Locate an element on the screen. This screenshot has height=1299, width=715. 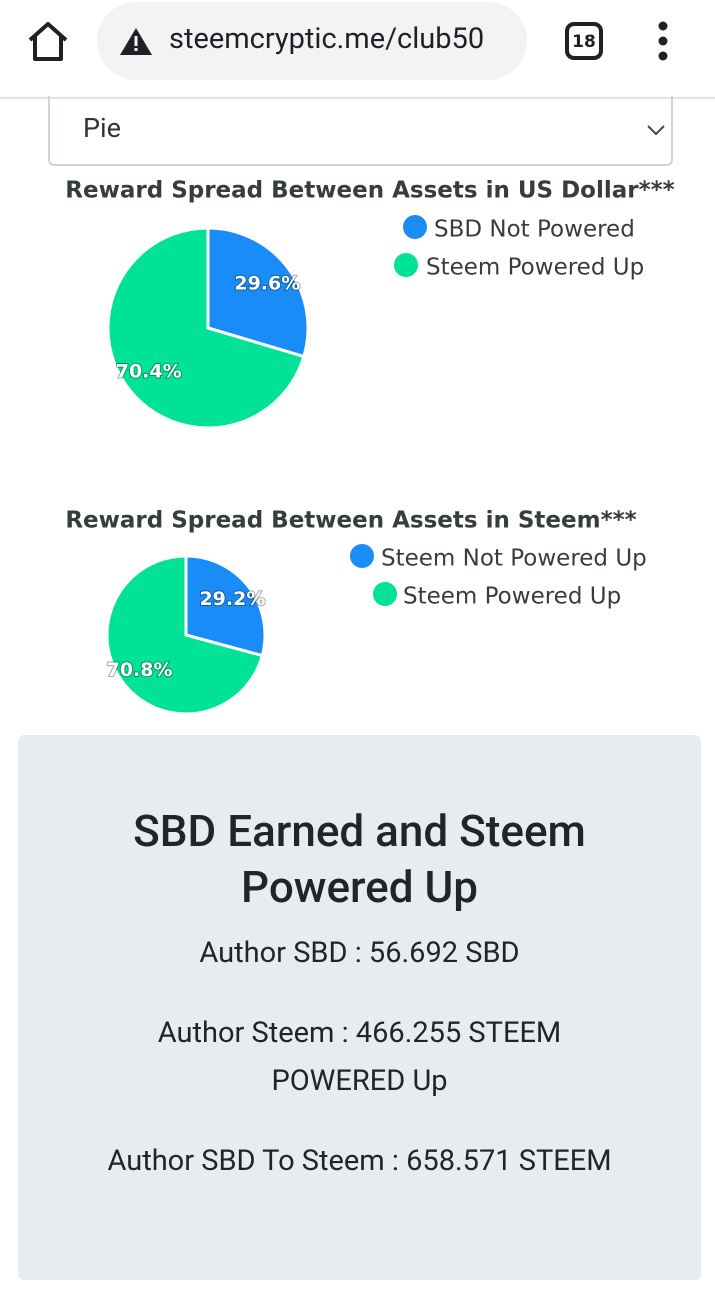
browser-toolbar: steemcryptic.me/club50 18 is located at coordinates (357, 49).